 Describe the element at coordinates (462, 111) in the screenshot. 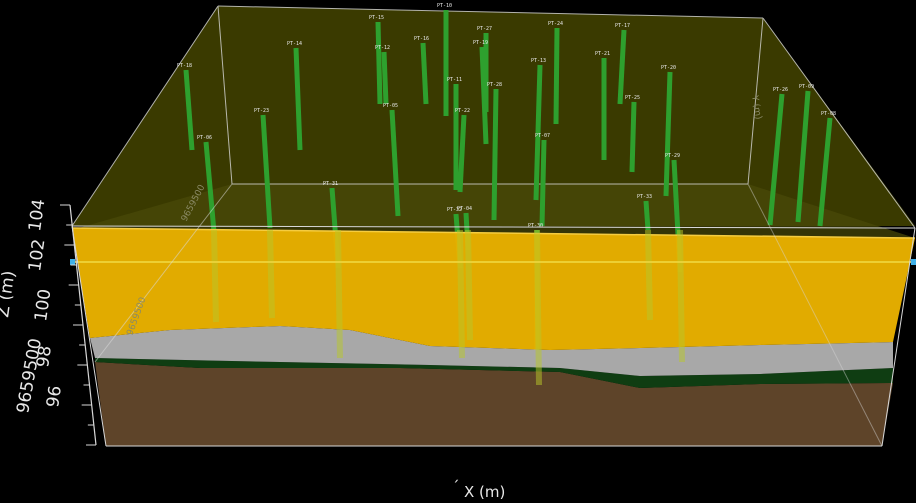

I see `borehole-label: PT-22` at that location.